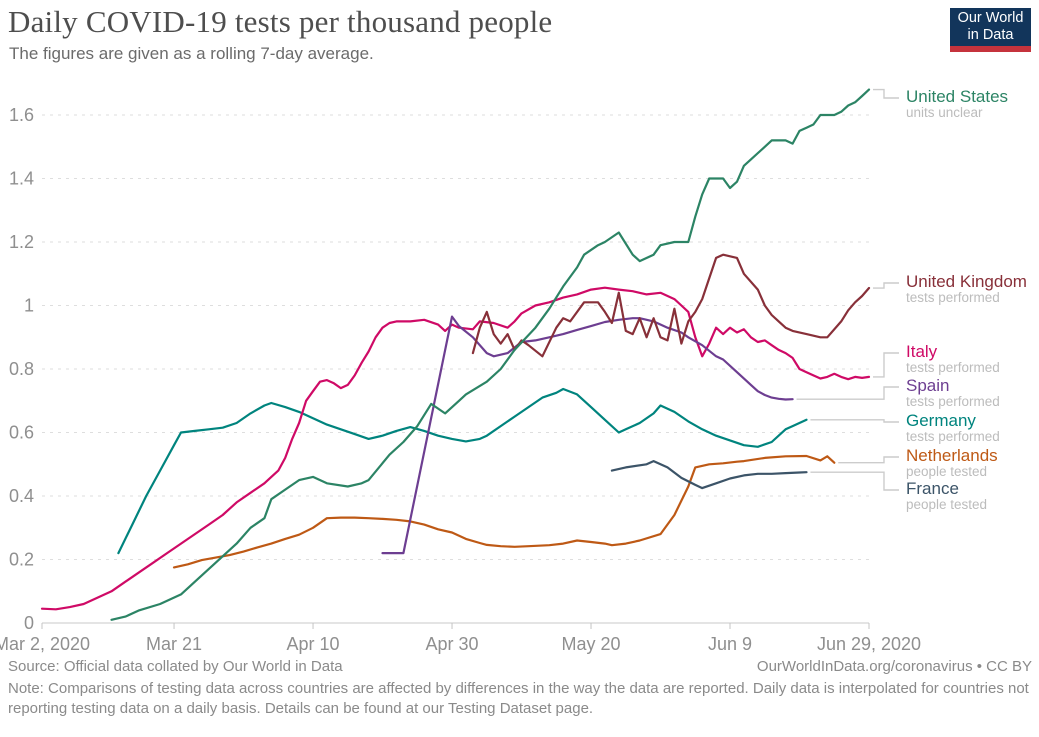  What do you see at coordinates (671, 305) in the screenshot?
I see `series-line-united-kingdom` at bounding box center [671, 305].